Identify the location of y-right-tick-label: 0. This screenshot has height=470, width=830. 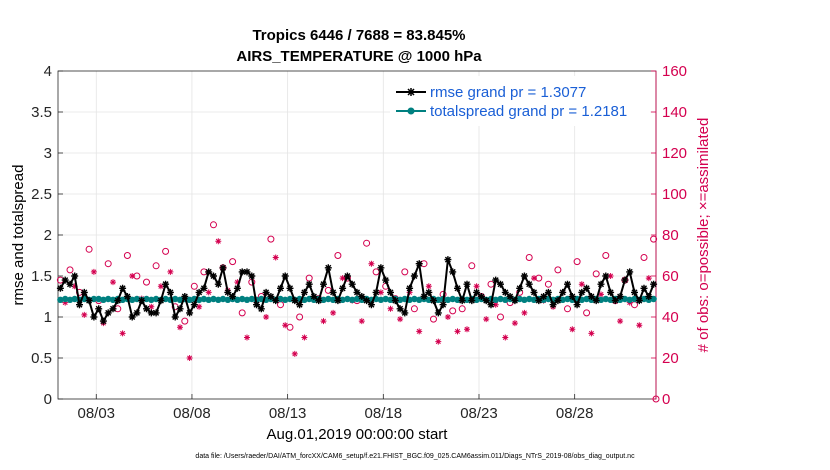
(666, 399).